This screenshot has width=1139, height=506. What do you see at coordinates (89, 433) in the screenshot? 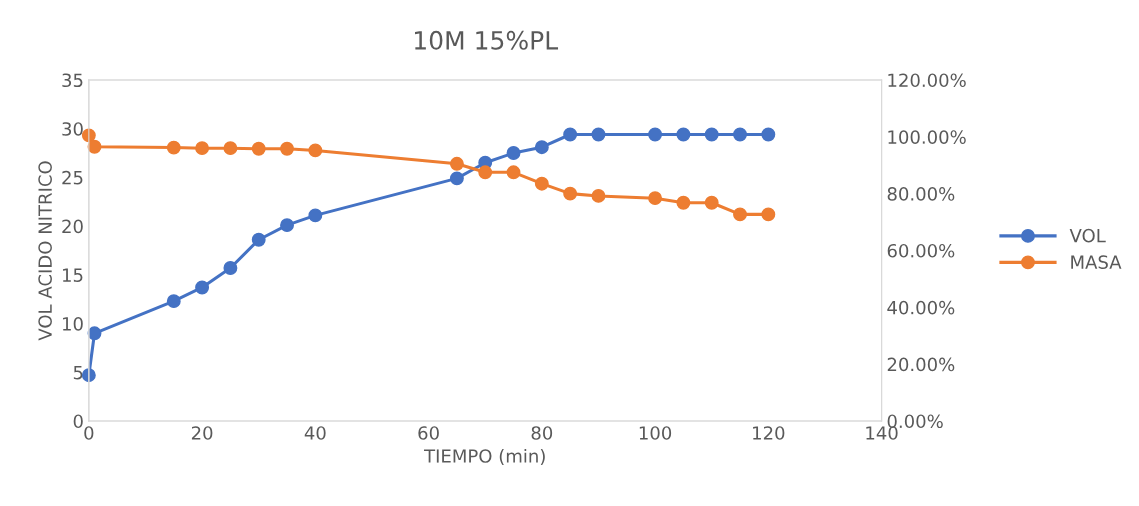
I see `x-tick-label: 0` at bounding box center [89, 433].